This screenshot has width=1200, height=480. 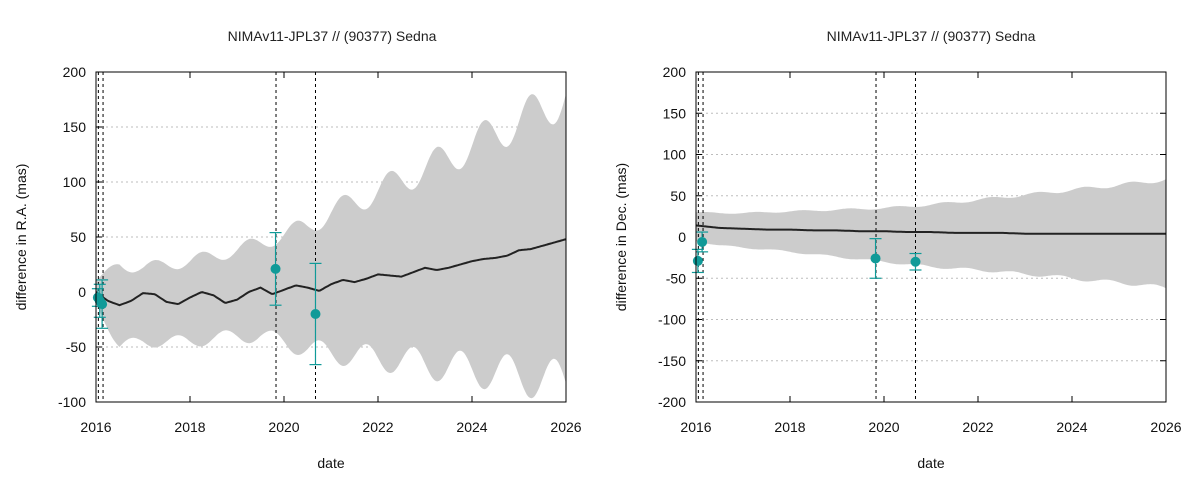 I want to click on ra-y-tick-label: 200, so click(x=75, y=72).